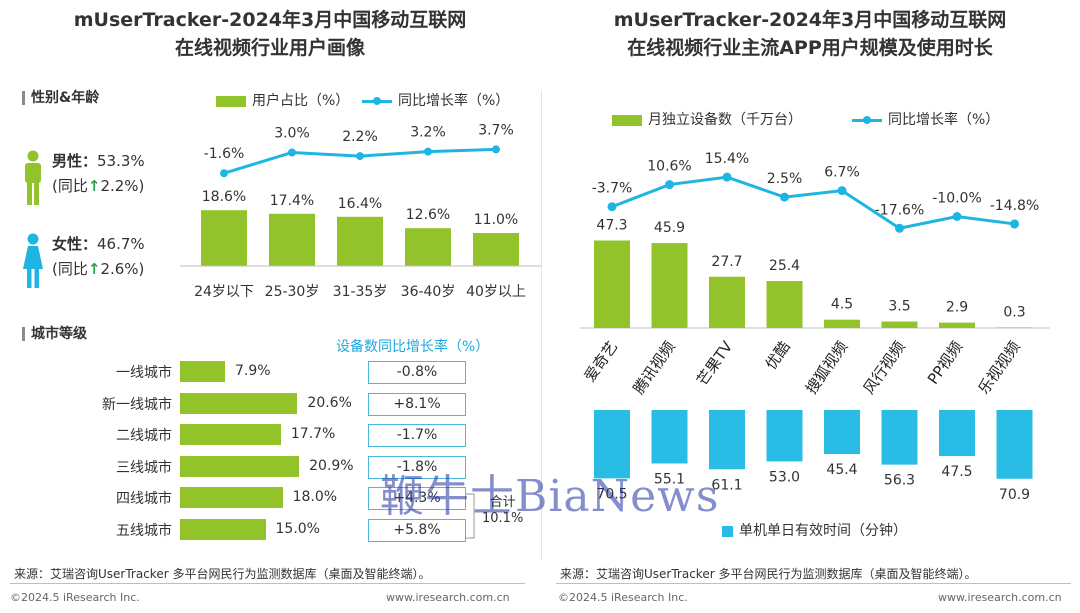  Describe the element at coordinates (417, 435) in the screenshot. I see `city-growth-box: -1.7%` at that location.